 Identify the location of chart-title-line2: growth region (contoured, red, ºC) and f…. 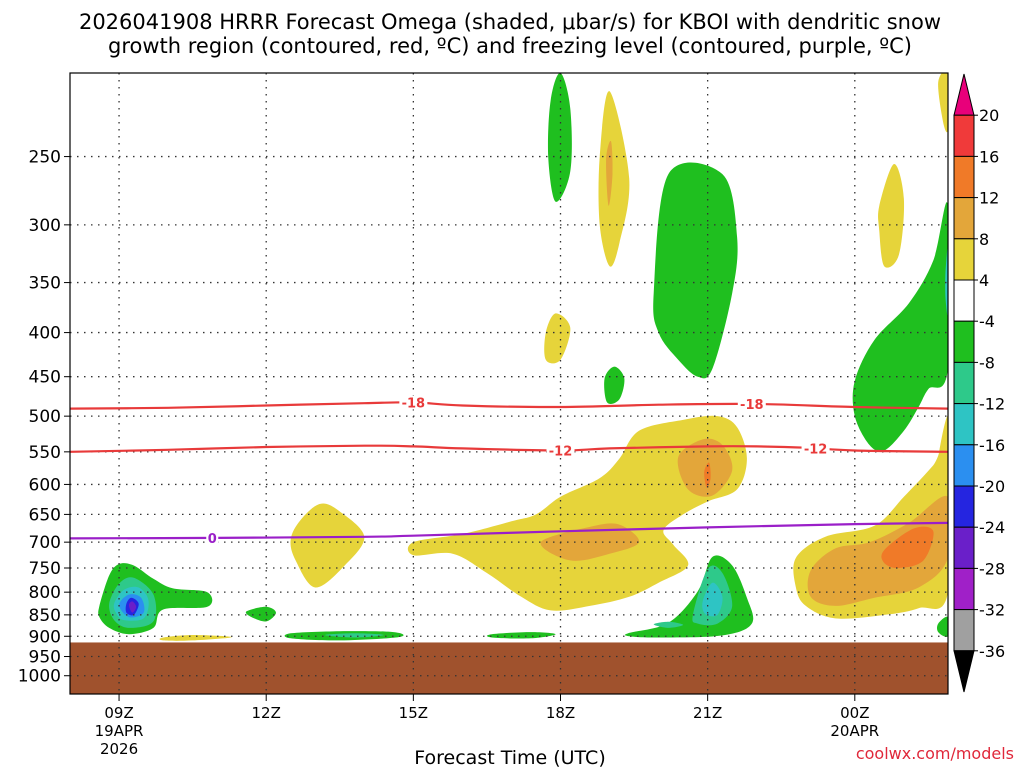
(510, 46).